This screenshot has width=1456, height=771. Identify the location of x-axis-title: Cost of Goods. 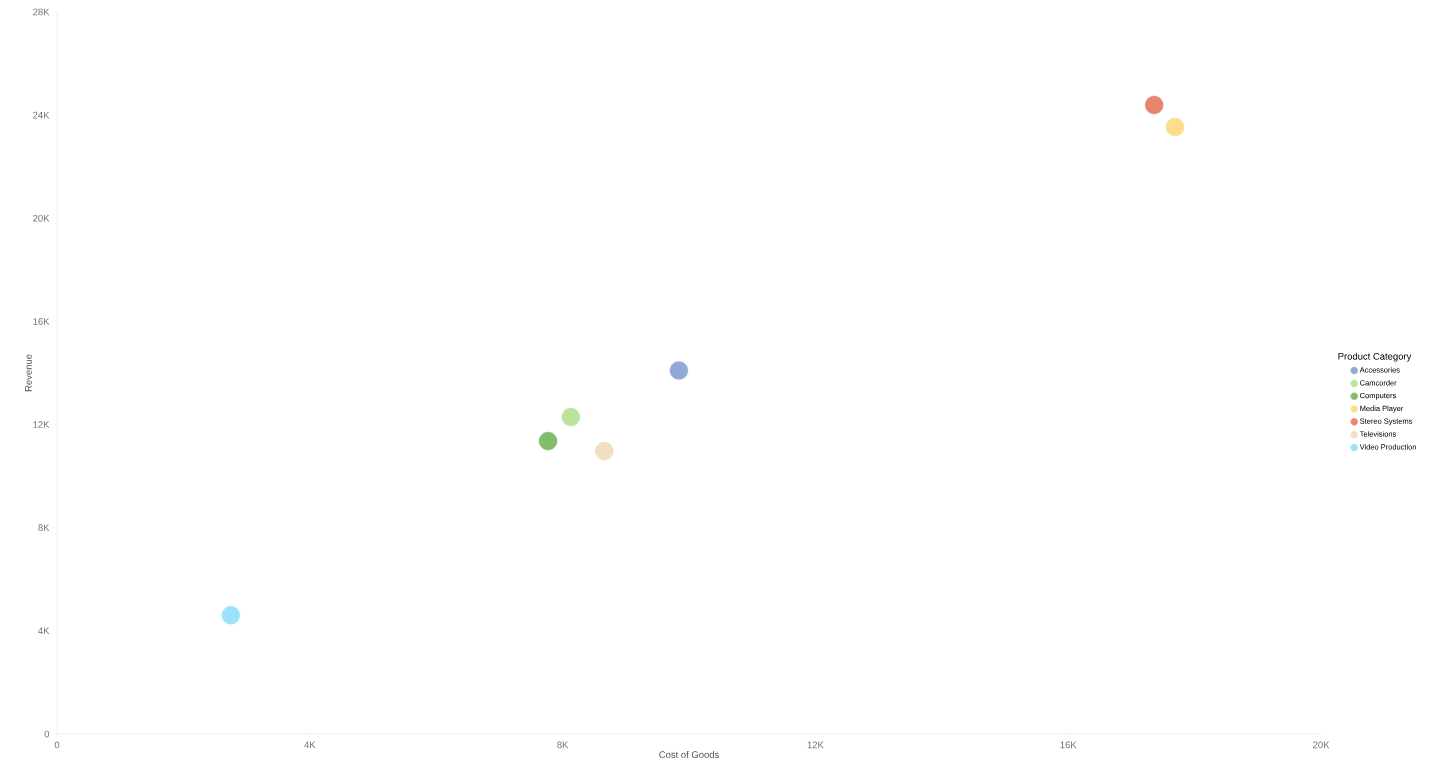
(689, 755).